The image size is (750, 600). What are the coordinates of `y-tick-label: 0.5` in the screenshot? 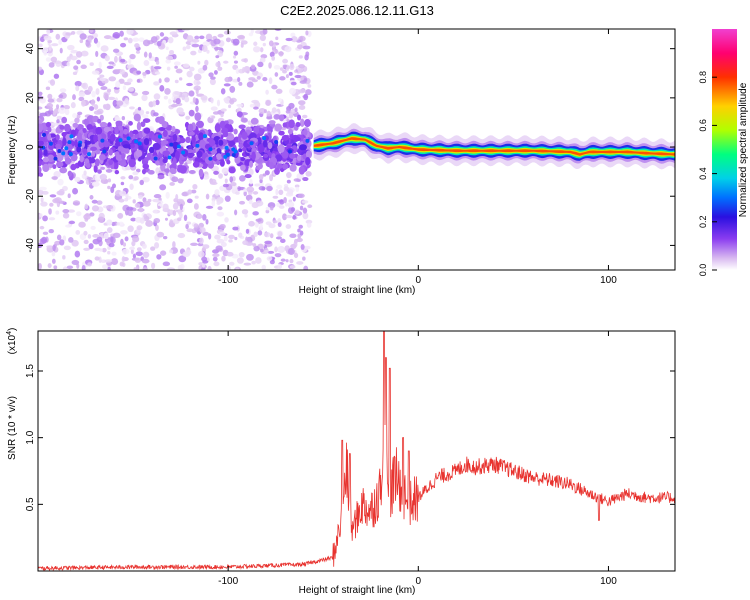 It's located at (30, 504).